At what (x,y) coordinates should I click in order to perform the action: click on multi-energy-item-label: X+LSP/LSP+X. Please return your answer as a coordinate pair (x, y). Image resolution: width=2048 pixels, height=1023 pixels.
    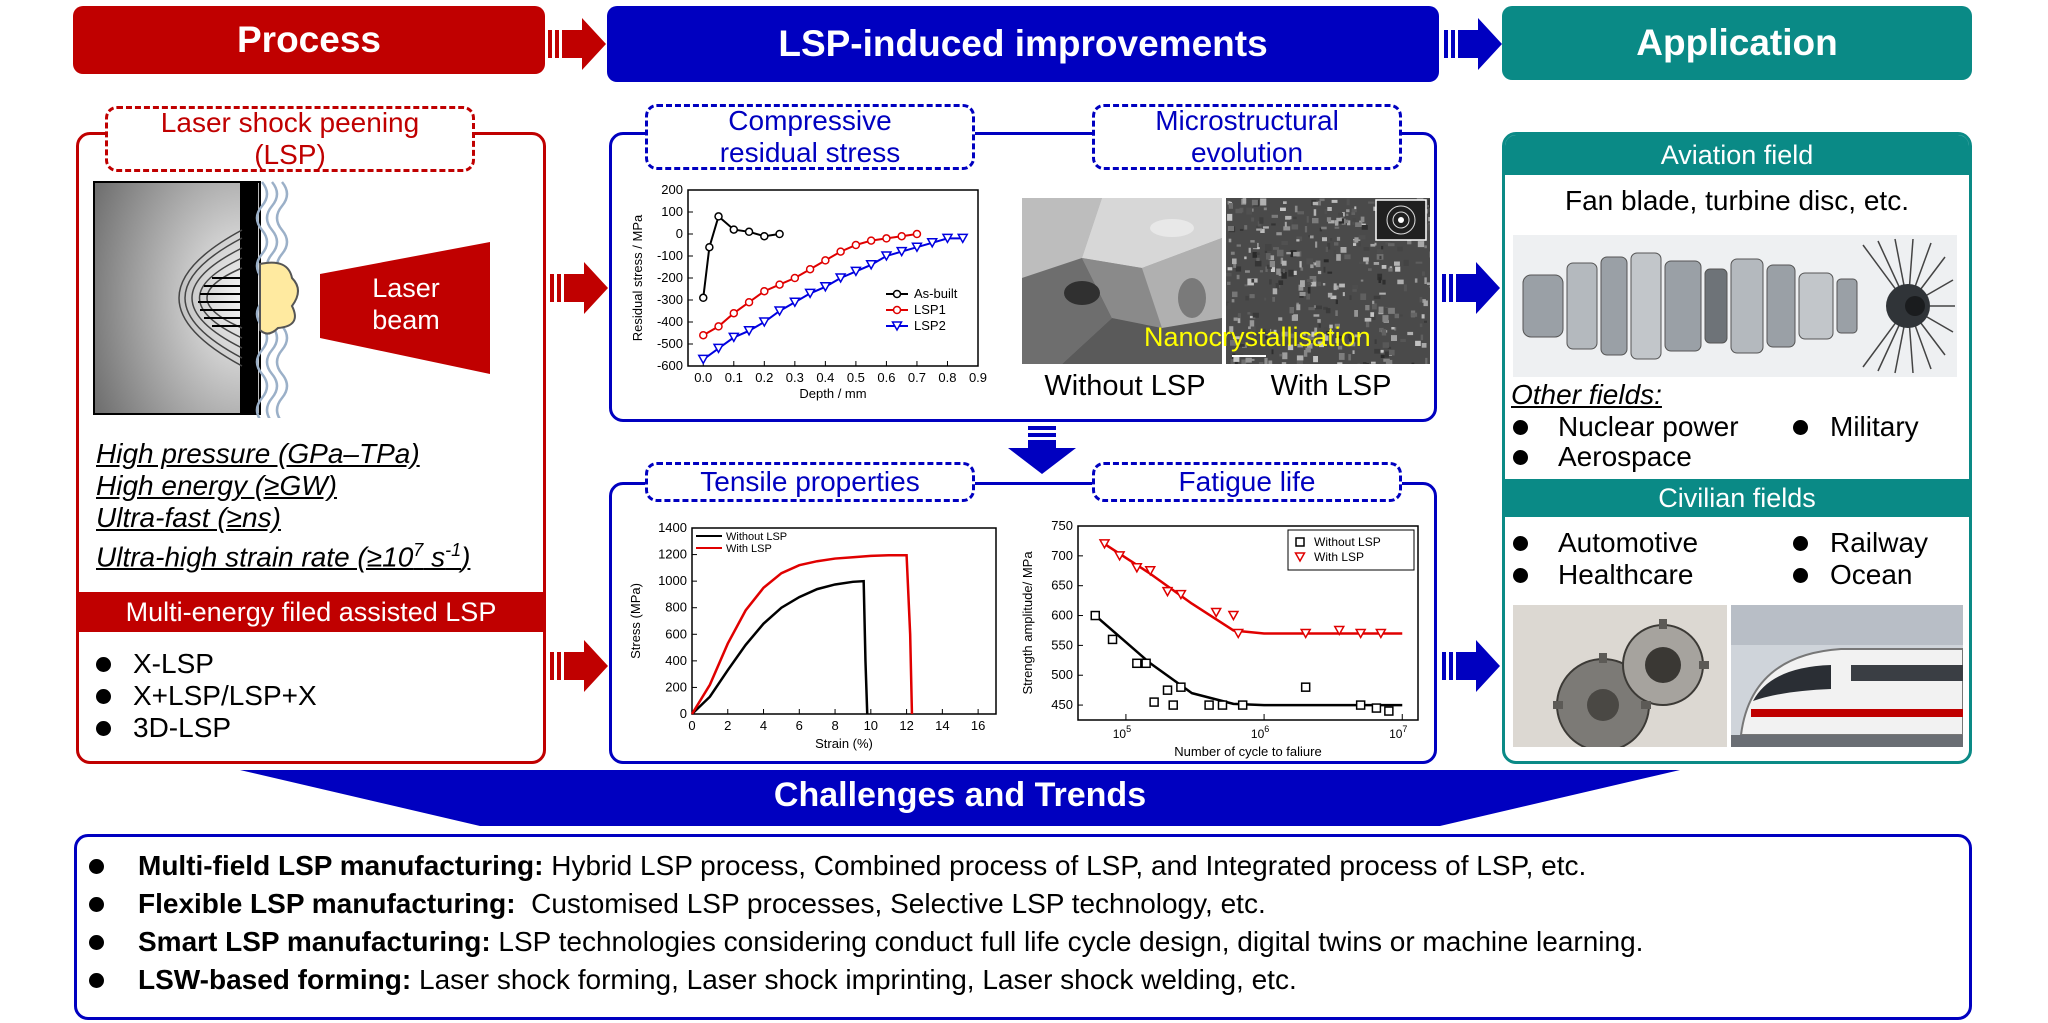
    Looking at the image, I should click on (225, 695).